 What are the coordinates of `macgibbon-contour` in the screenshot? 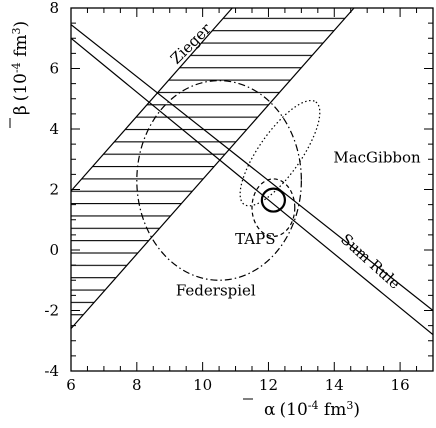 It's located at (280, 153).